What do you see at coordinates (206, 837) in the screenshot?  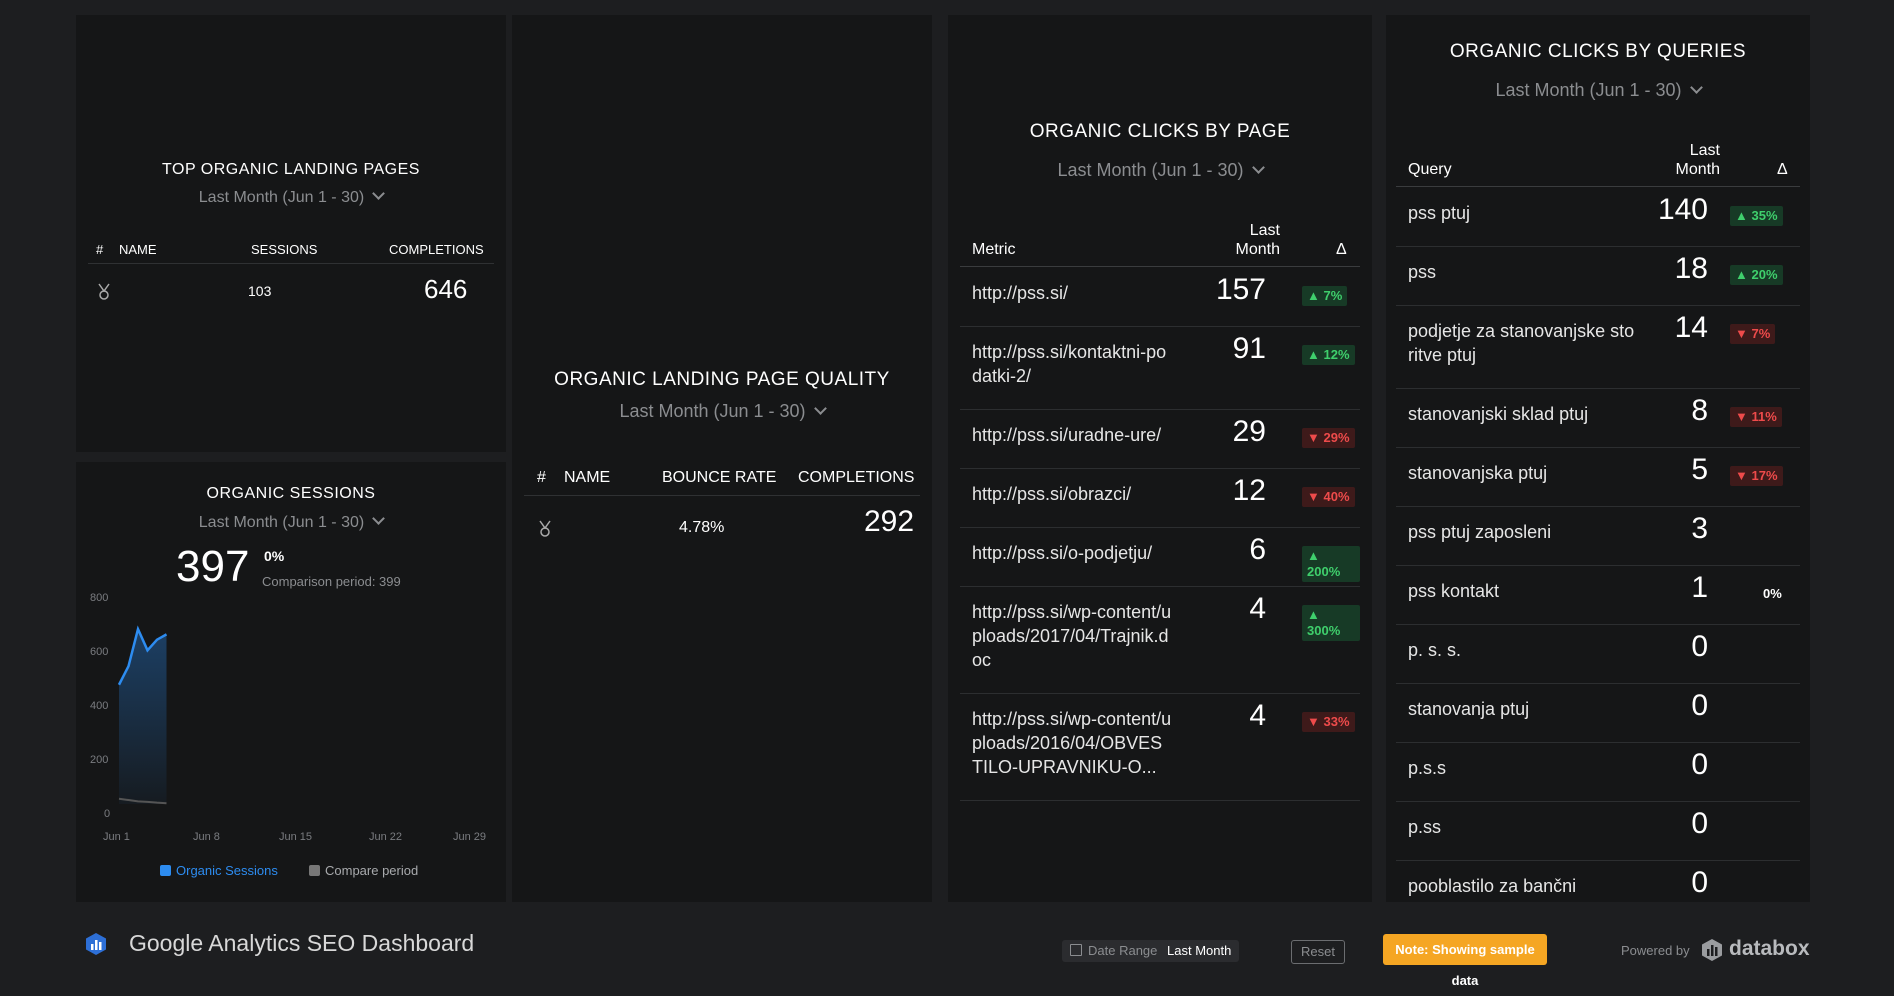 I see `x-tick: Jun 8` at bounding box center [206, 837].